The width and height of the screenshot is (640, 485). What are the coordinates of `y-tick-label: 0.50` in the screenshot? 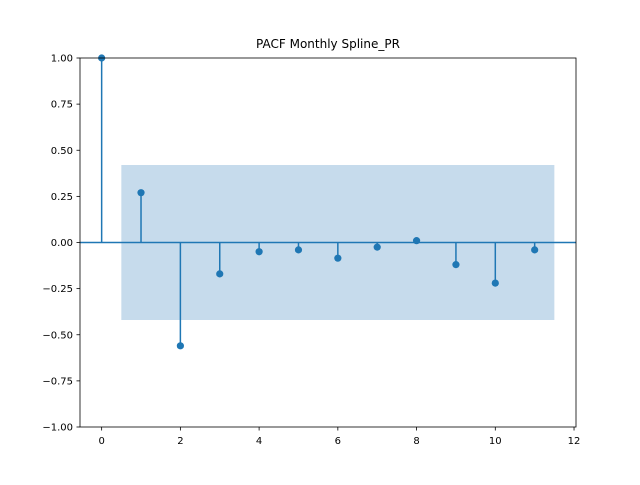 It's located at (62, 151).